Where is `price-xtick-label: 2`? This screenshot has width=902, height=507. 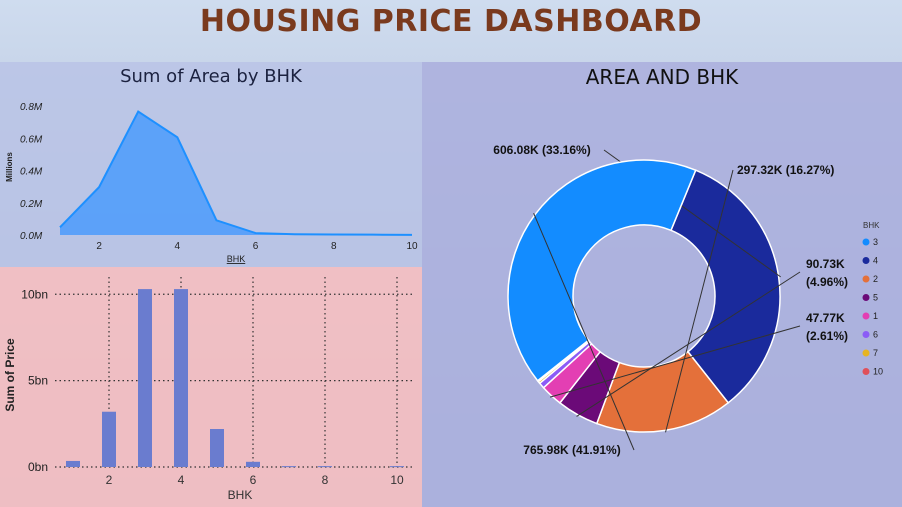
price-xtick-label: 2 is located at coordinates (109, 480).